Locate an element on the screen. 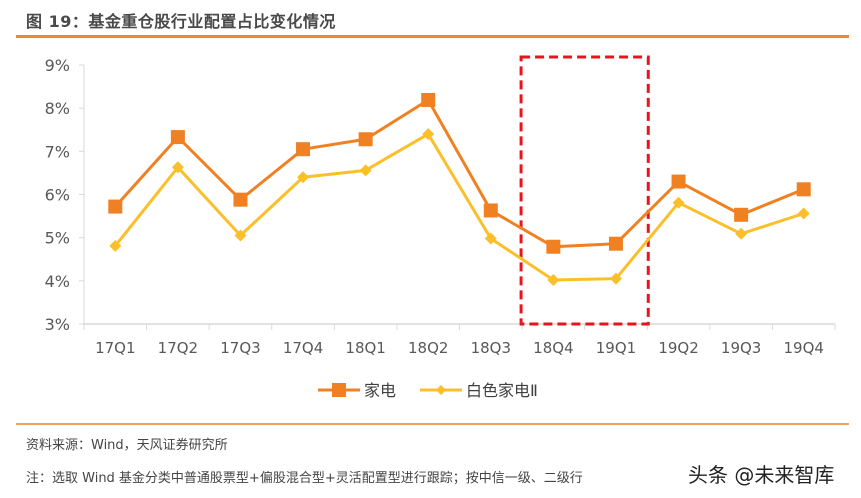 This screenshot has height=498, width=861. y-tick-label: 5% is located at coordinates (57, 238).